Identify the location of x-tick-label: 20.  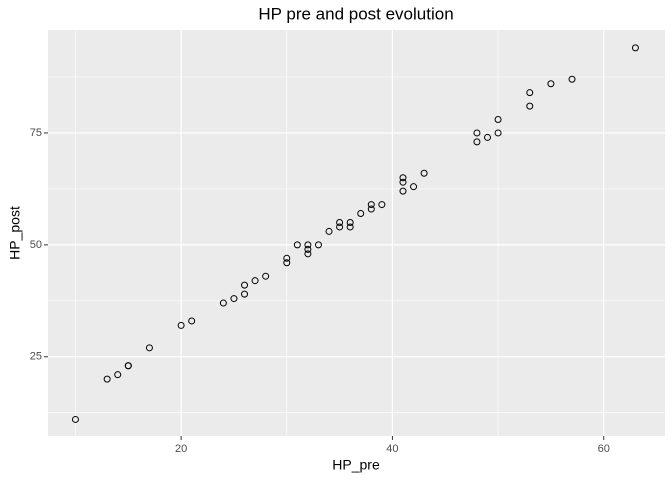
(181, 449).